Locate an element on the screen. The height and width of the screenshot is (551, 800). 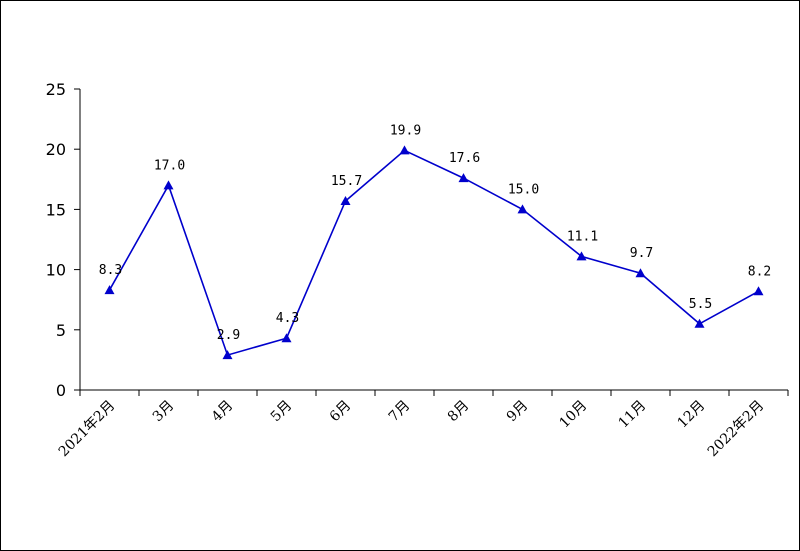
x-category-label: 2021年2月 is located at coordinates (87, 429).